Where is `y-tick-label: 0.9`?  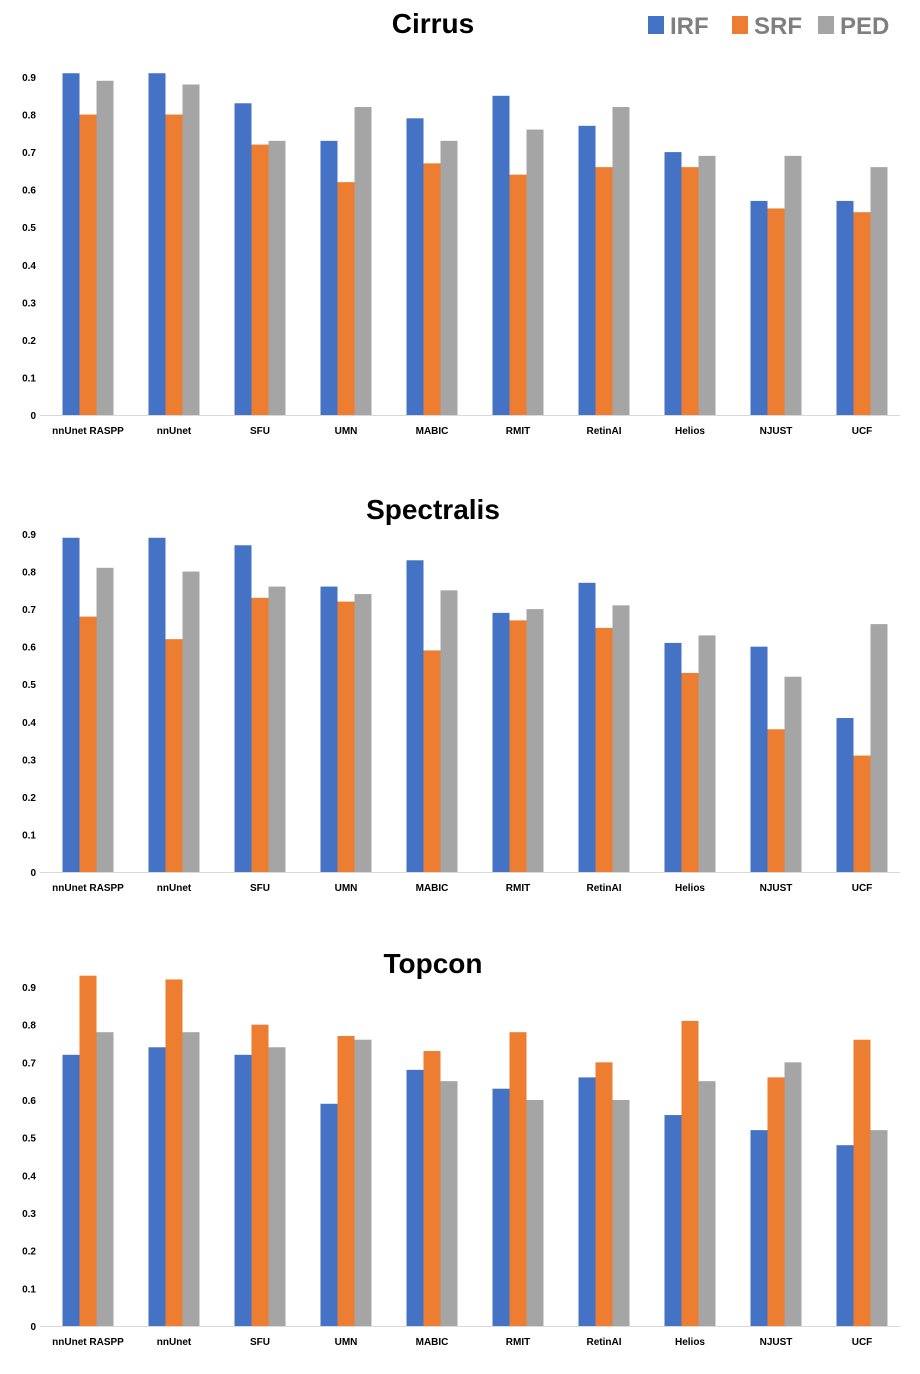 y-tick-label: 0.9 is located at coordinates (29, 78).